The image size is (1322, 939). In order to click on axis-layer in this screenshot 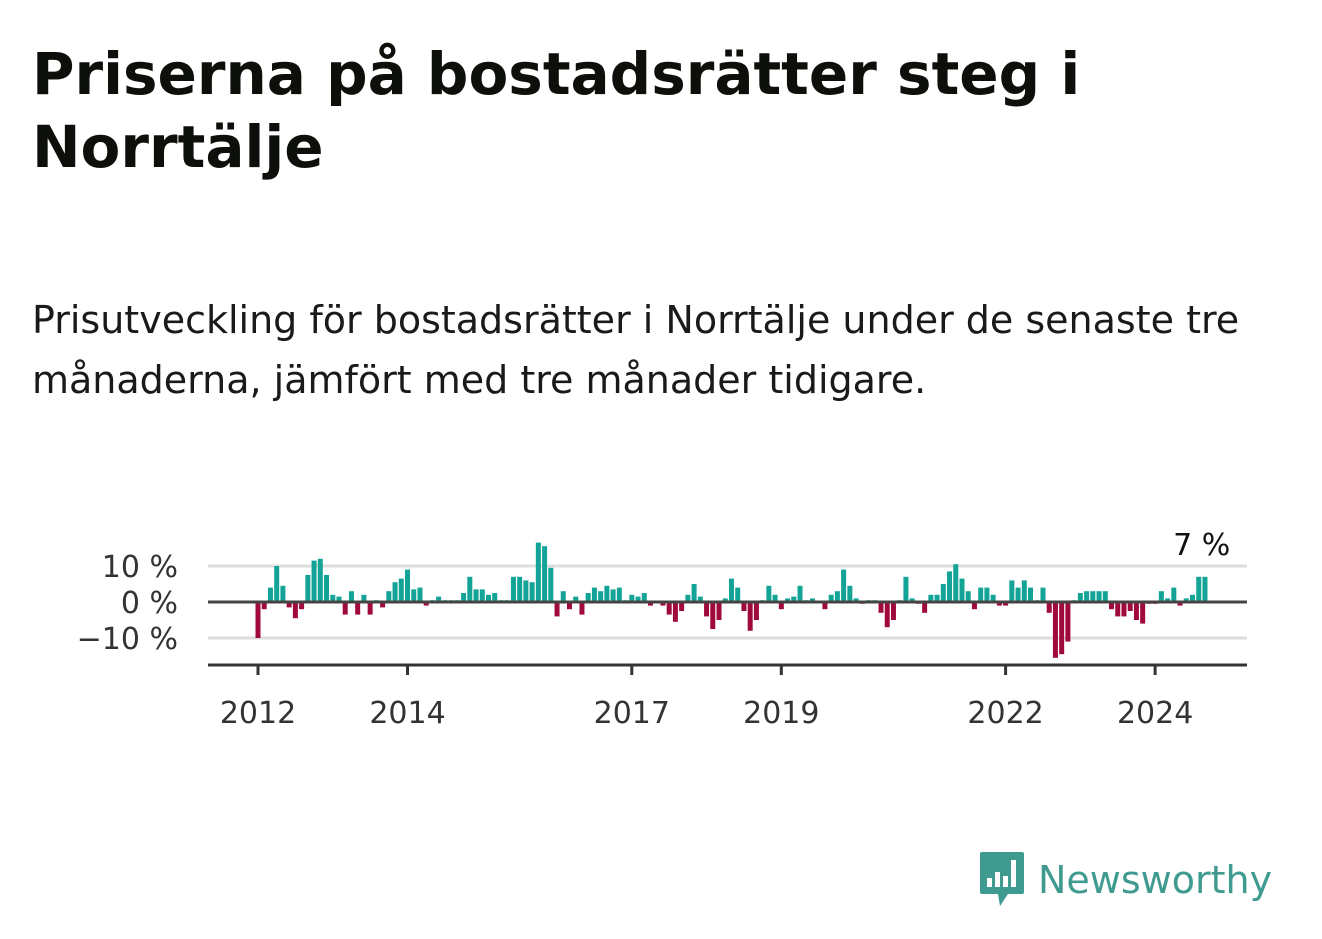, I will do `click(727, 637)`.